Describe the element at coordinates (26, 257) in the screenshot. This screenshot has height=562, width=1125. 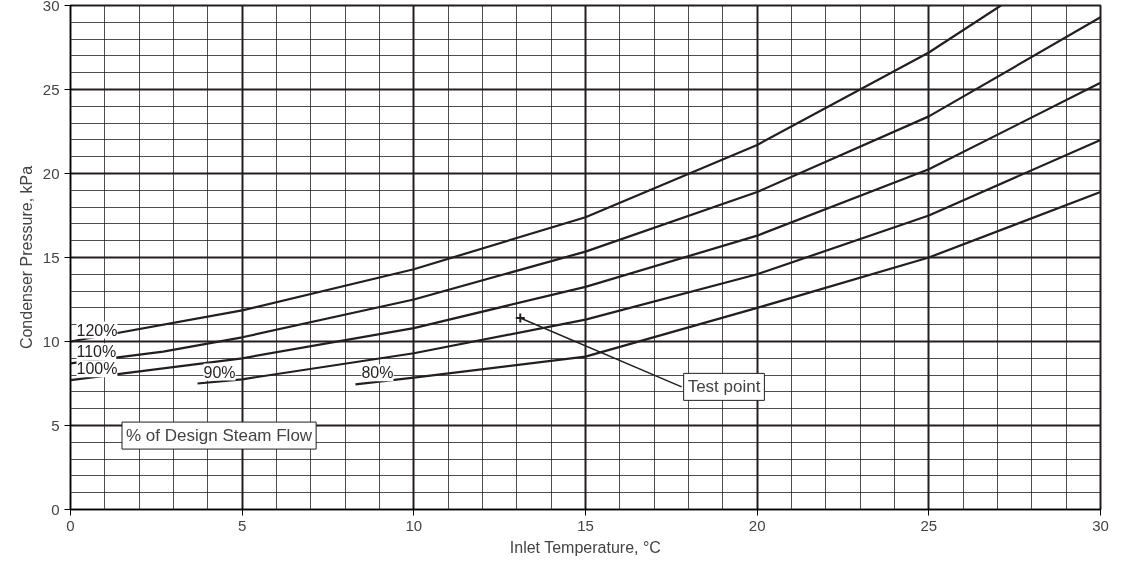
I see `y-axis-title: Condenser Pressure, kPa` at that location.